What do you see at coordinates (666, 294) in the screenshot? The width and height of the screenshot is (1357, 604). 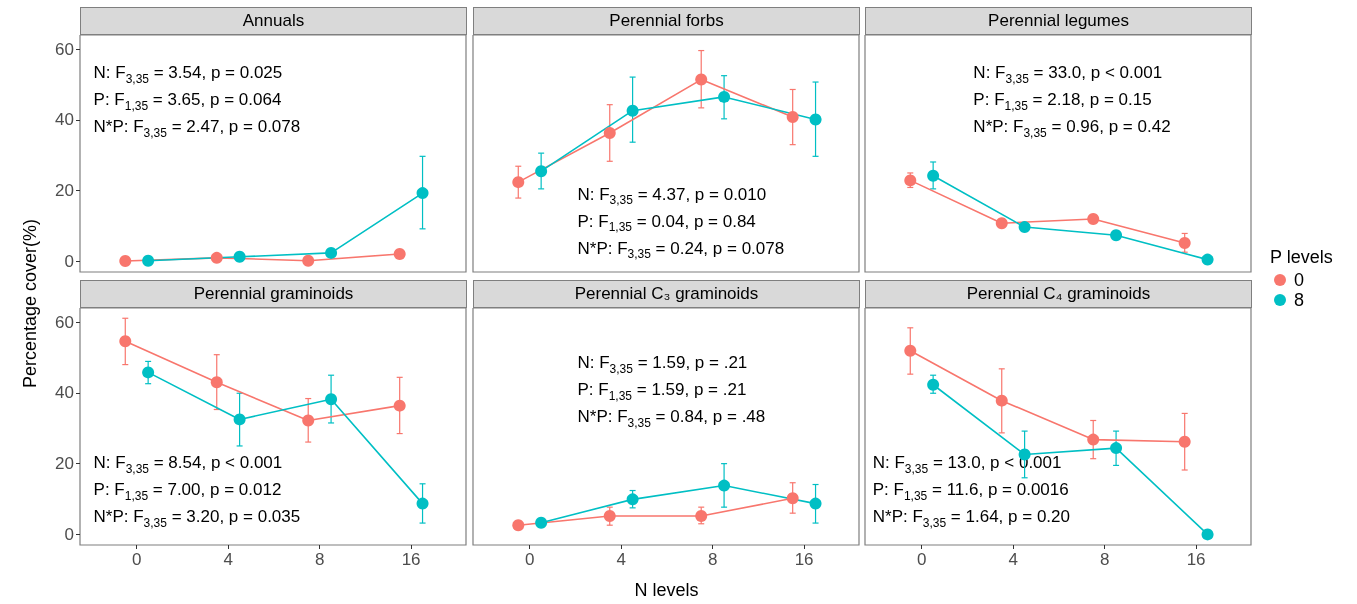 I see `chart-title: Perennial C₃ graminoids` at bounding box center [666, 294].